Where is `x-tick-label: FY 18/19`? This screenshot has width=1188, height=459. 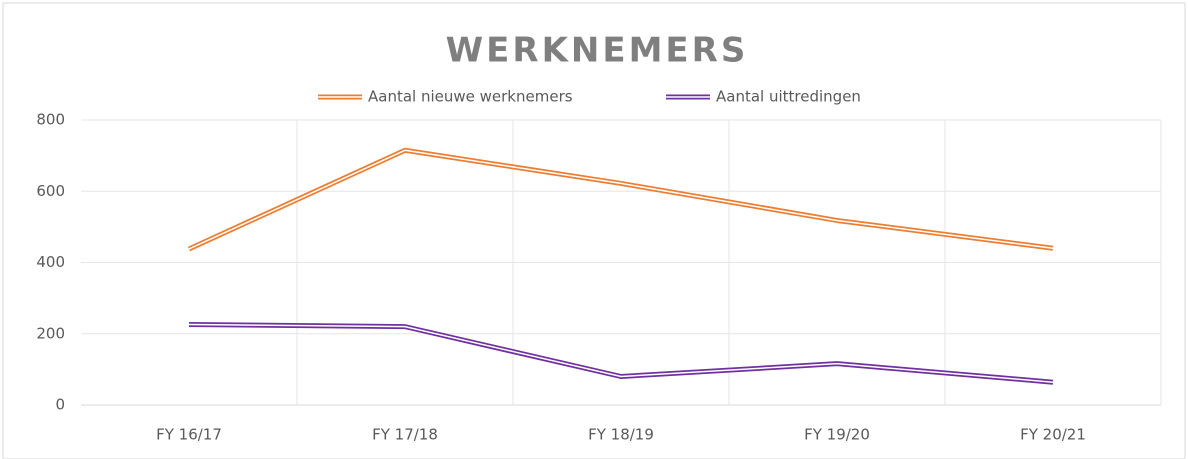 x-tick-label: FY 18/19 is located at coordinates (621, 435).